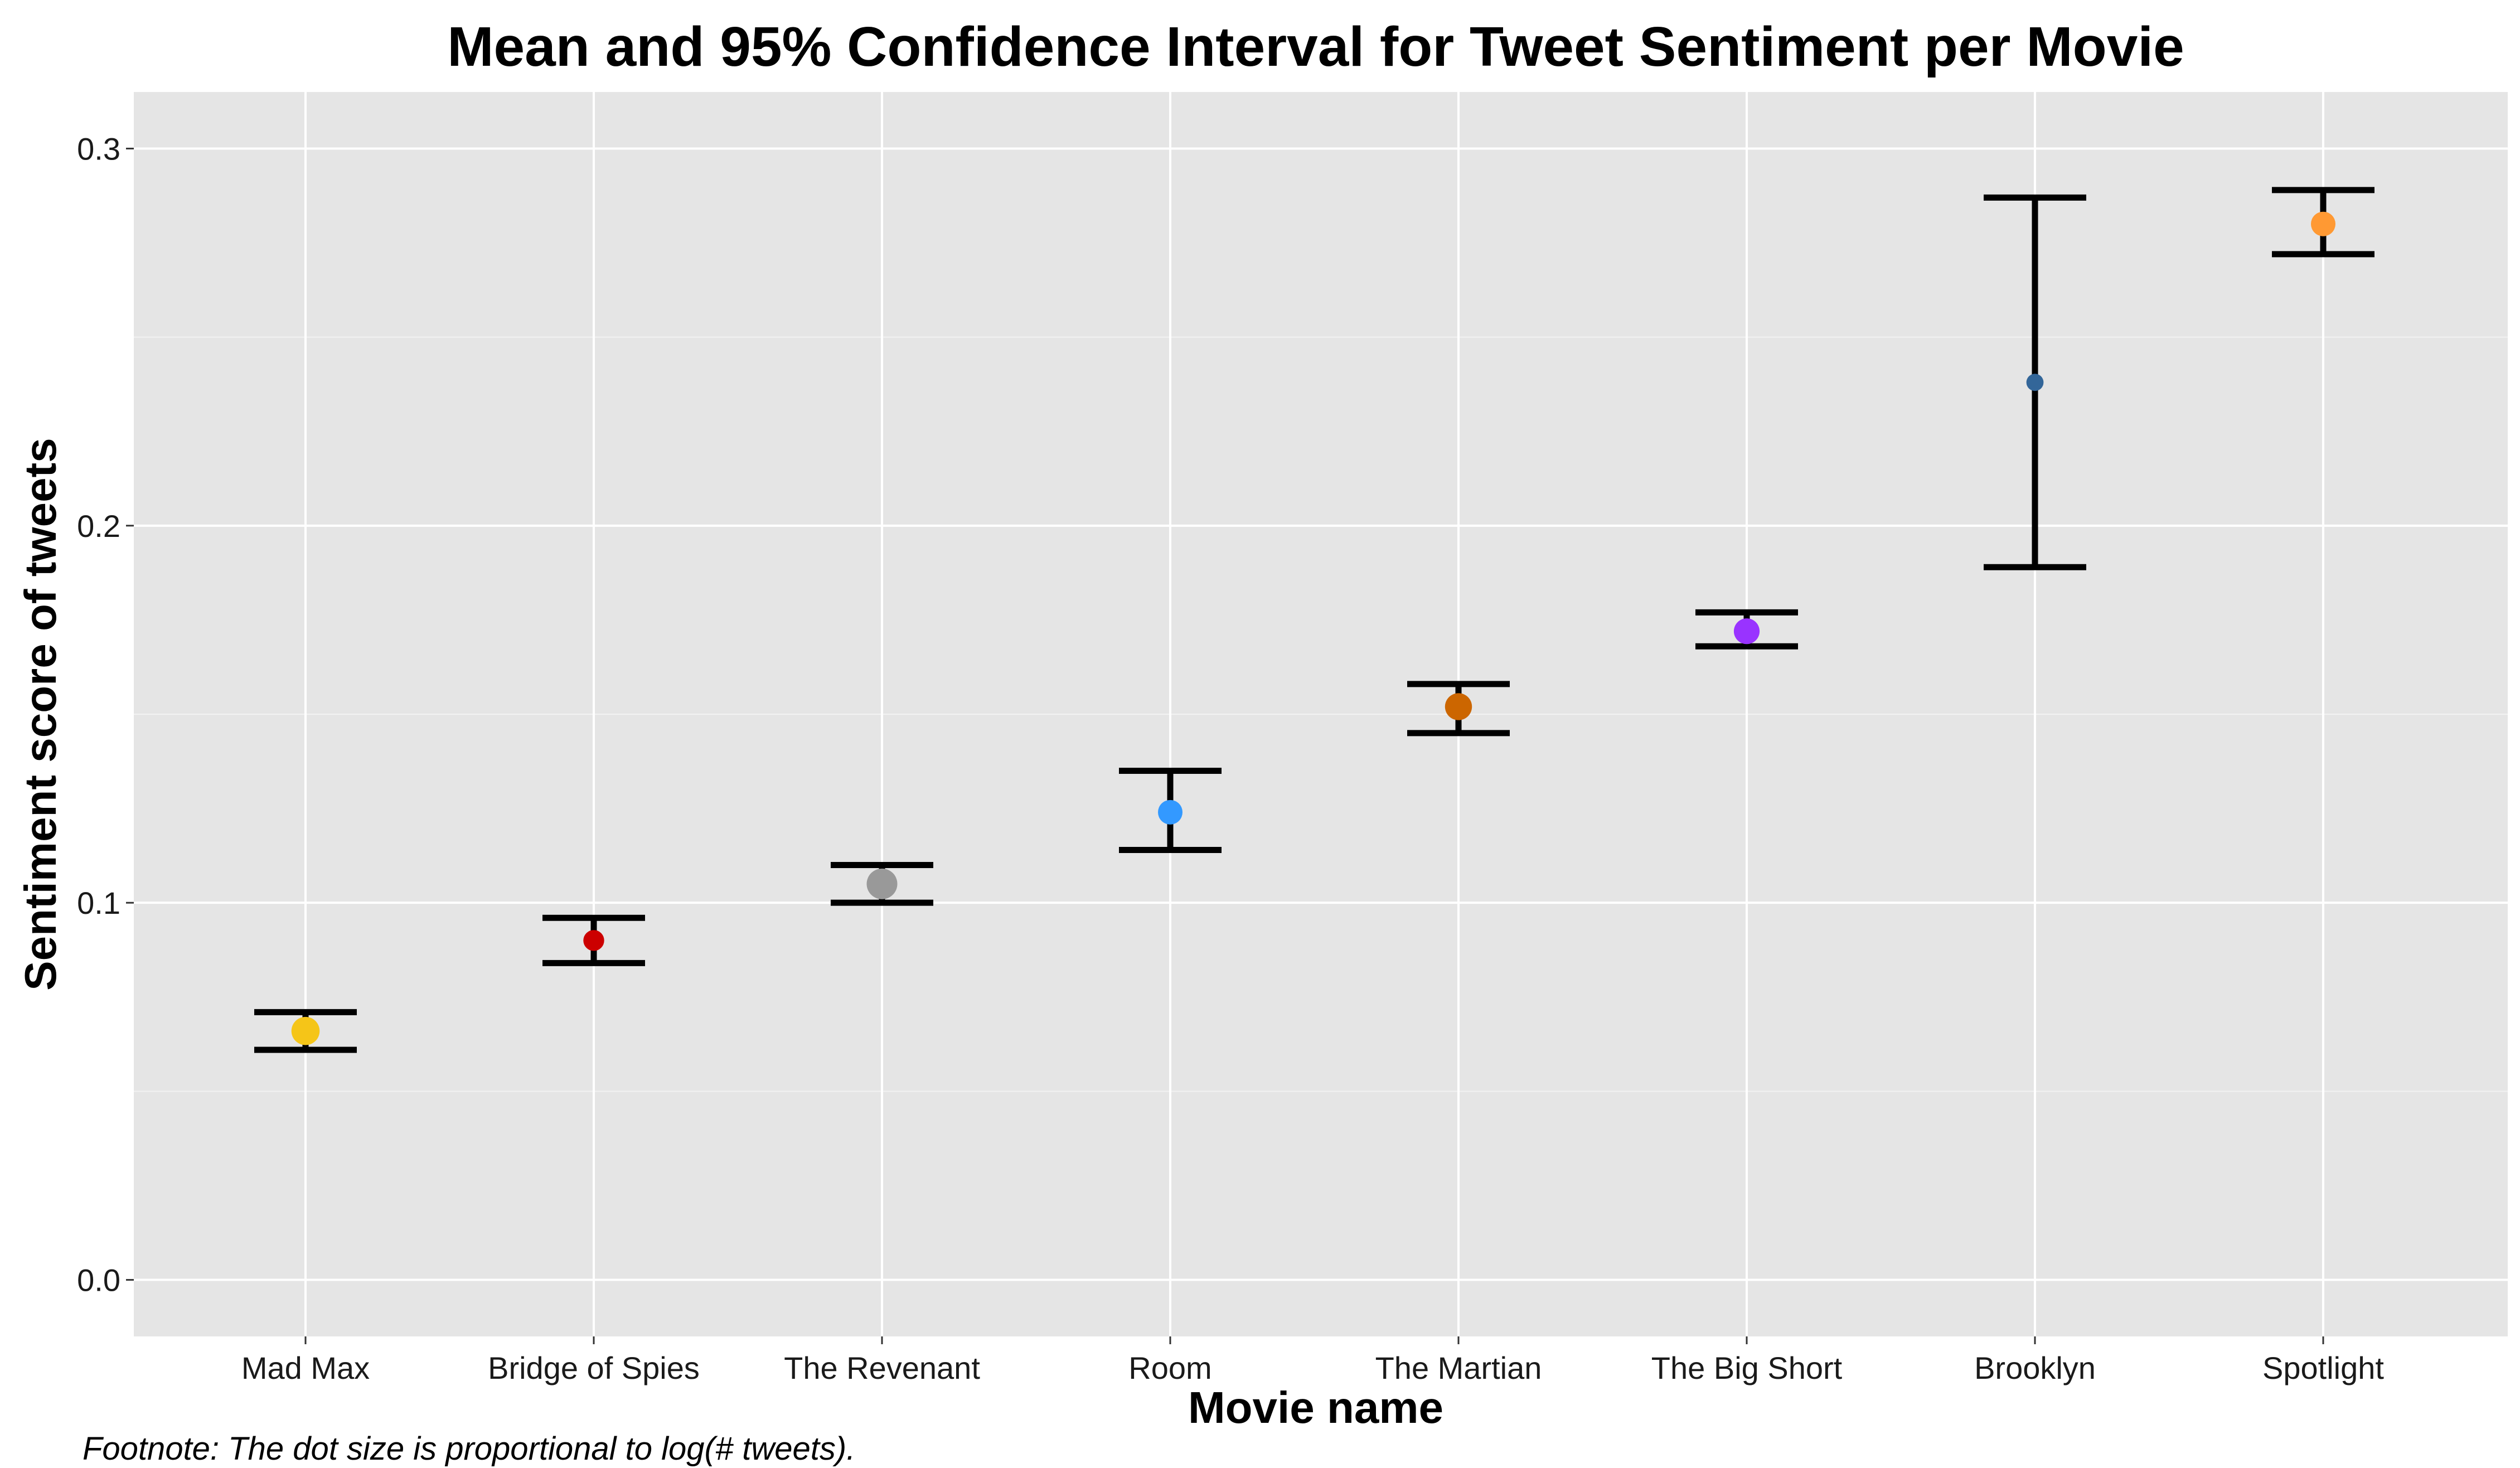 This screenshot has width=2520, height=1468. I want to click on y-tick-label: 0.3, so click(98, 148).